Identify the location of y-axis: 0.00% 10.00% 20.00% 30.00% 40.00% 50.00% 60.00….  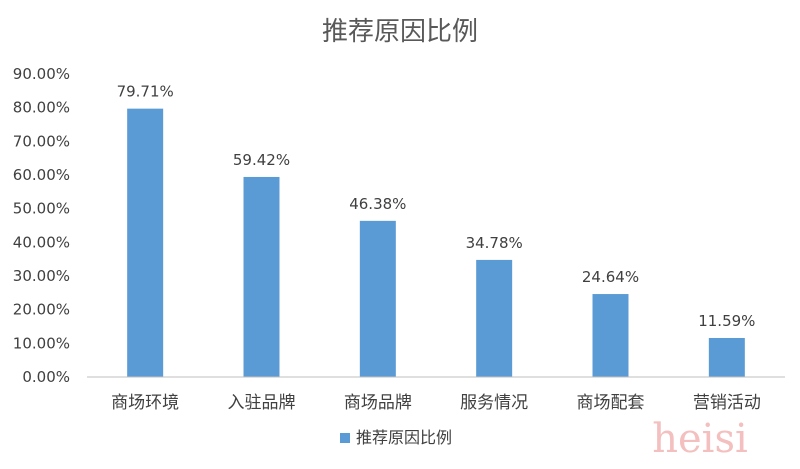
(41, 225).